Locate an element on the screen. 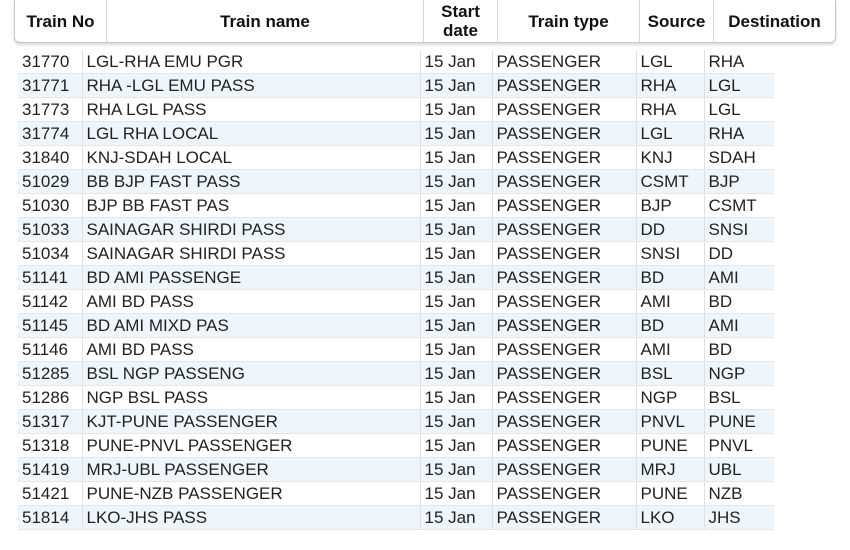 The width and height of the screenshot is (850, 550). train-no-cell: 51141 is located at coordinates (50, 278).